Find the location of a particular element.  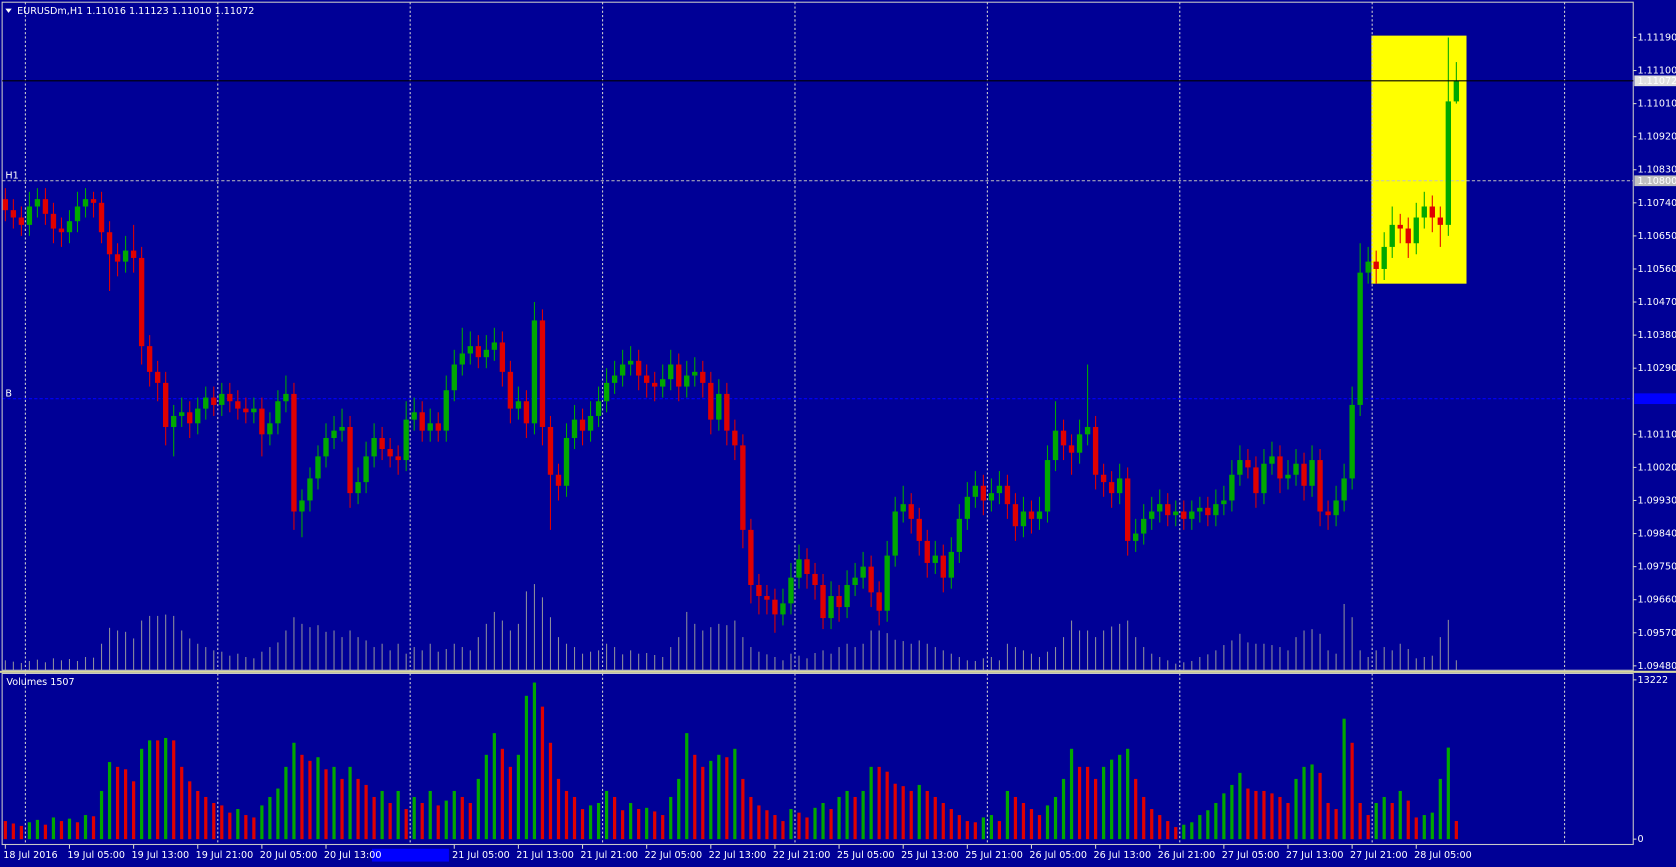

time-cursor-box is located at coordinates (410, 855).